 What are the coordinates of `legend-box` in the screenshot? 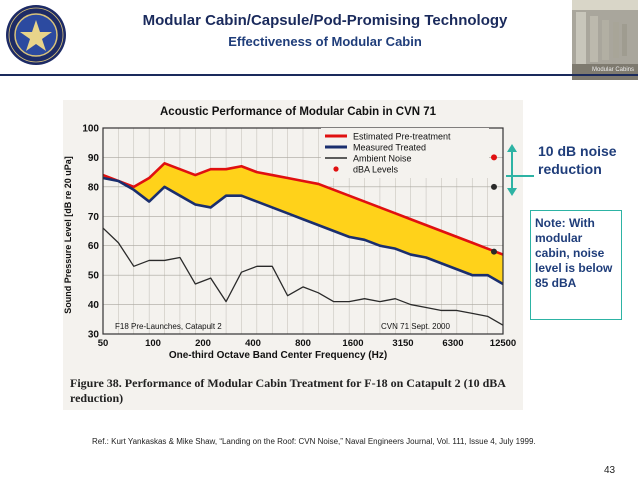 It's located at (405, 153).